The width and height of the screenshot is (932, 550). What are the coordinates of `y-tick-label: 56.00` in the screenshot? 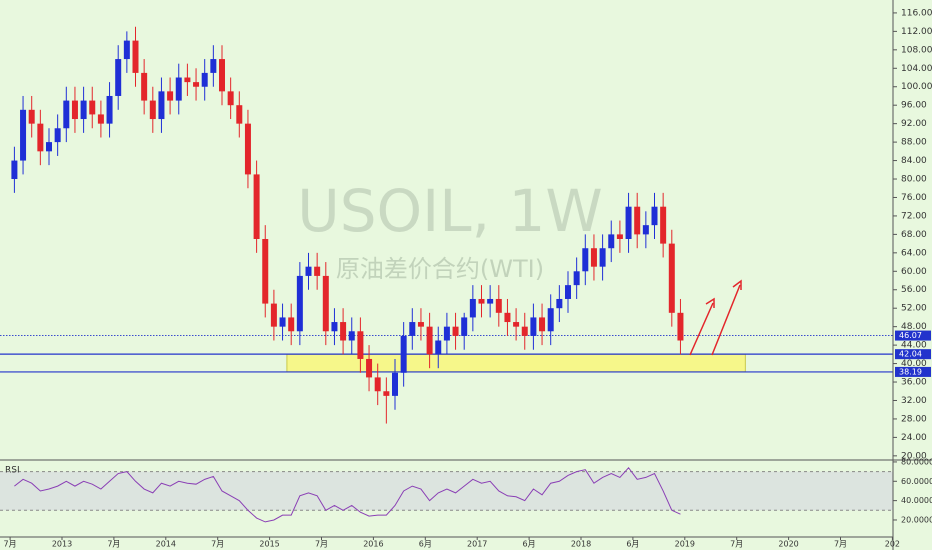 It's located at (914, 290).